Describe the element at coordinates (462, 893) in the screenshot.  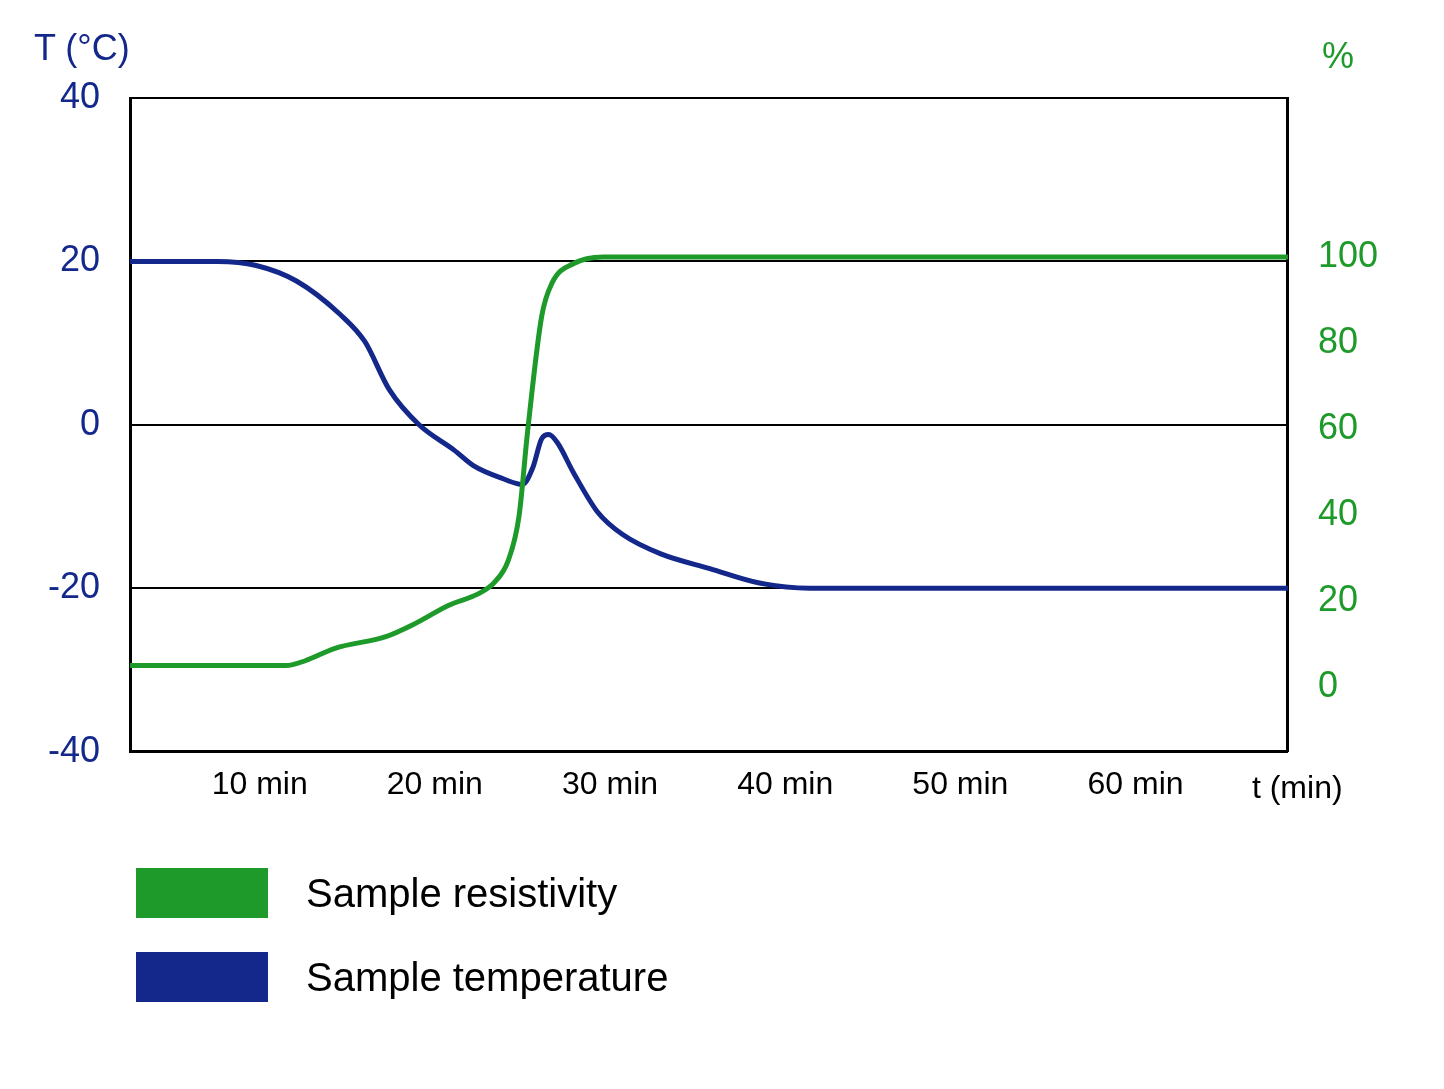
I see `legend-label: Sample resistivity` at that location.